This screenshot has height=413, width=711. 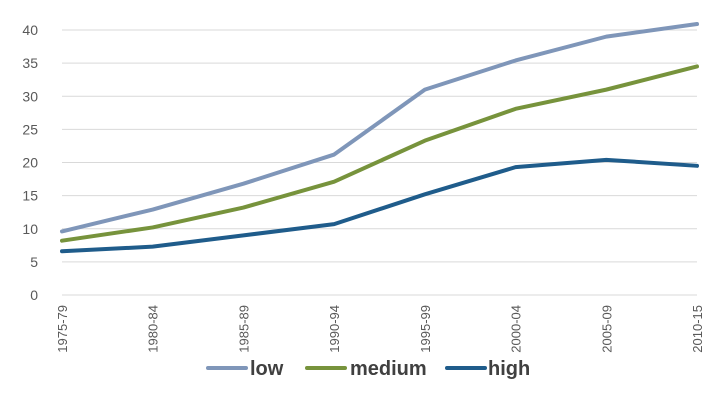 I want to click on legend-label-low: low, so click(x=267, y=369).